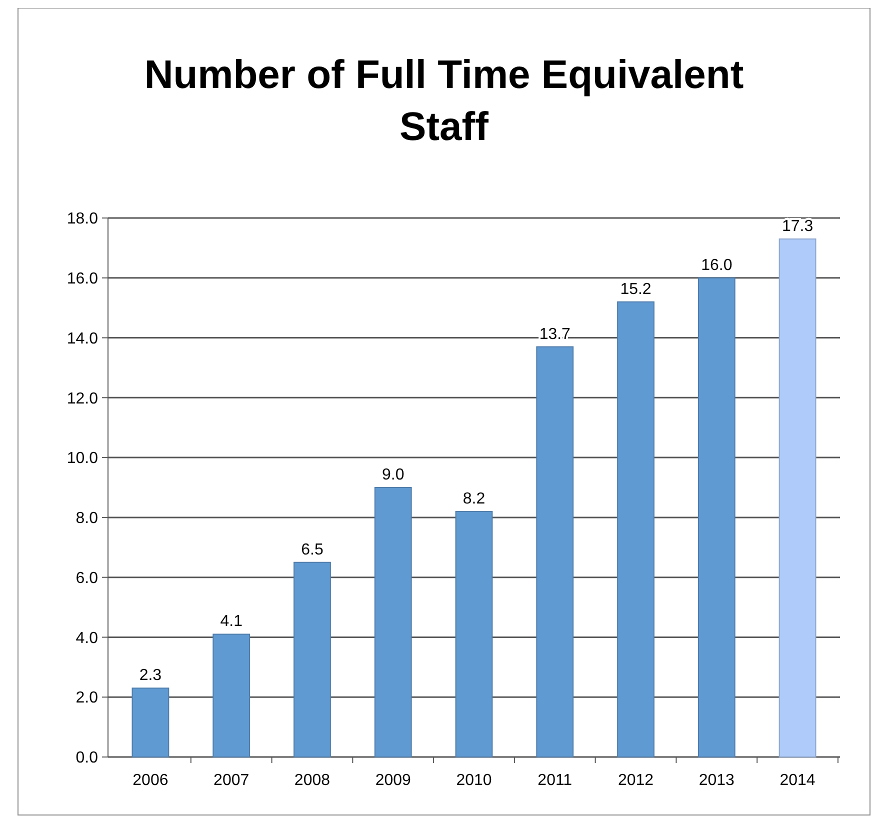  What do you see at coordinates (312, 549) in the screenshot?
I see `data-label: 6.5` at bounding box center [312, 549].